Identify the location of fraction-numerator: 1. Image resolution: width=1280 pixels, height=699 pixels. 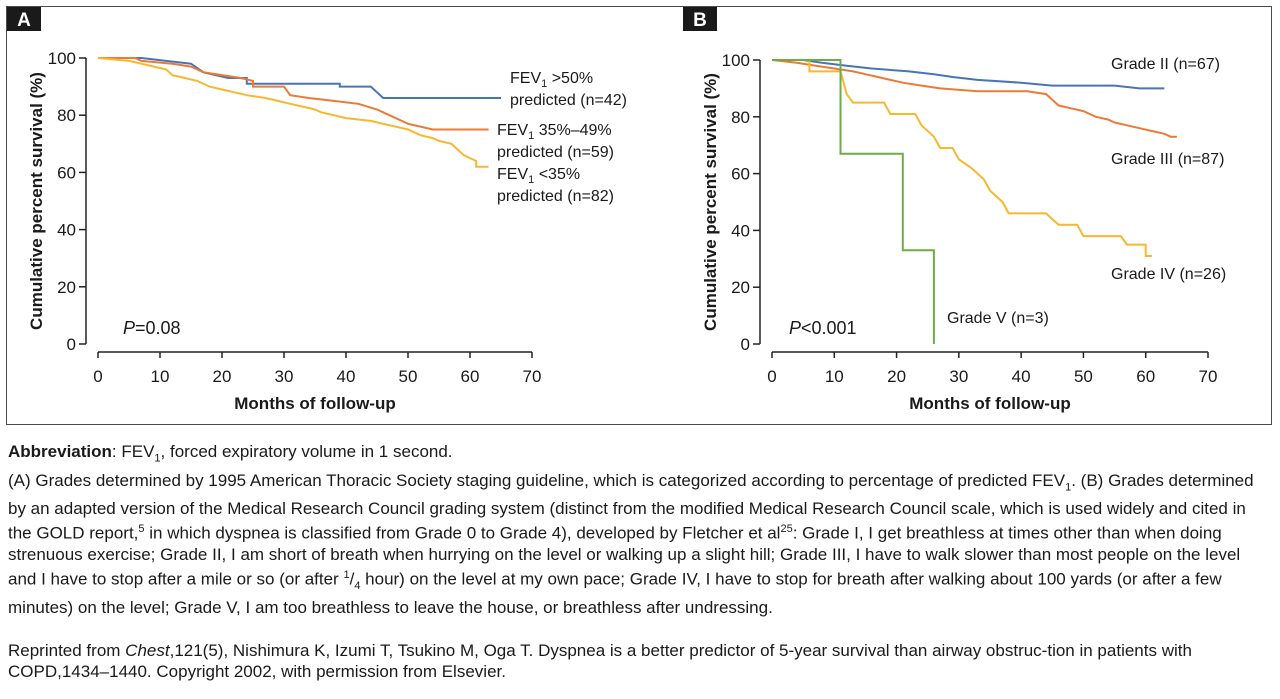
(346, 575).